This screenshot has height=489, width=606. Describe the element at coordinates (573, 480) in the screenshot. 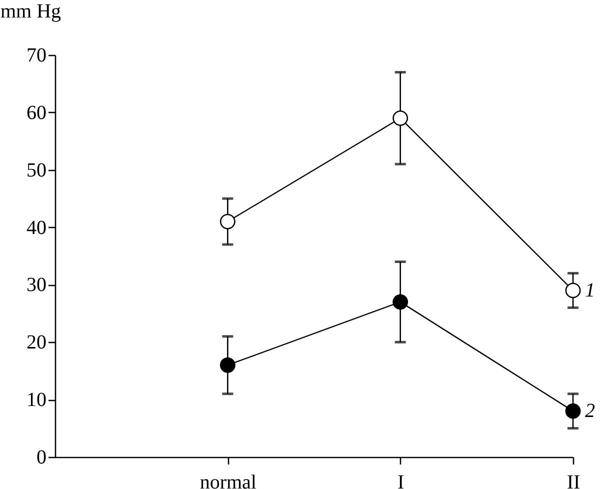

I see `x-tick-label: II` at that location.